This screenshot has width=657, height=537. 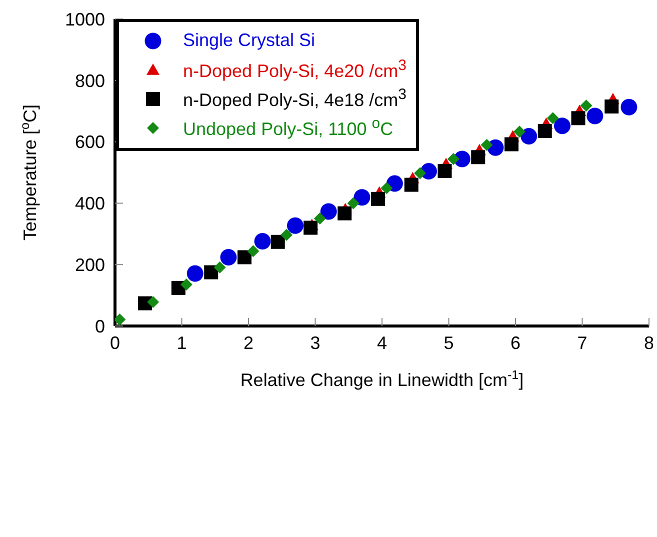 What do you see at coordinates (181, 342) in the screenshot?
I see `x-tick-label: 1` at bounding box center [181, 342].